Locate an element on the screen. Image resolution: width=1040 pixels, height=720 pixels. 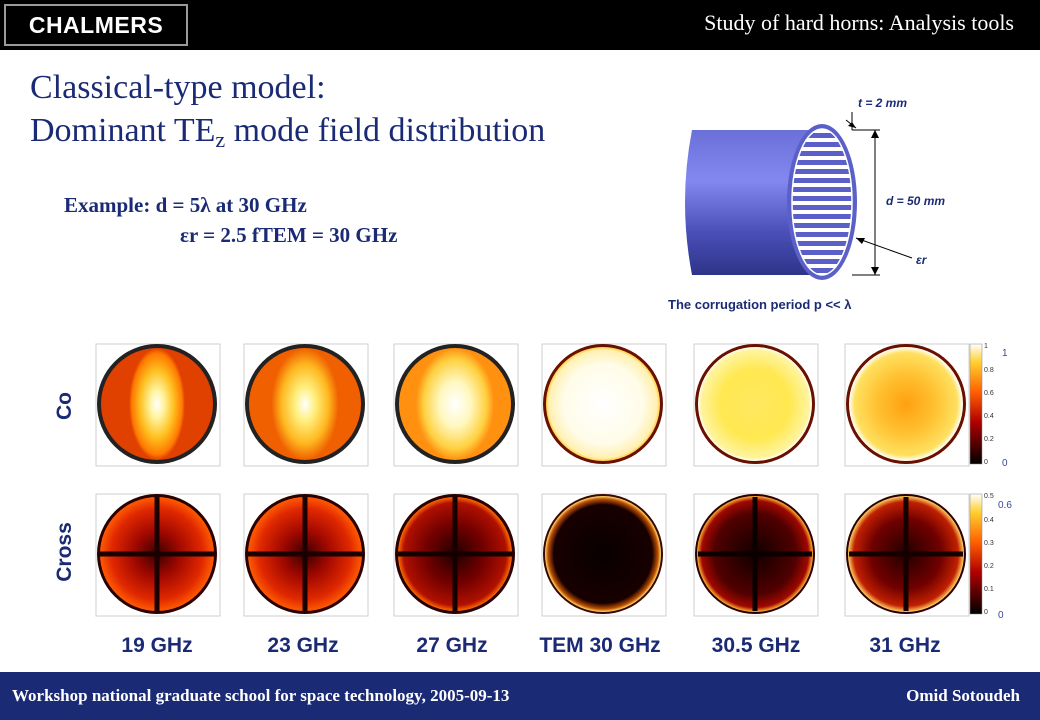
cross-colorbar: 0.5 0.4 0.3 0.2 0.1 0 0.6 0 is located at coordinates (990, 557).